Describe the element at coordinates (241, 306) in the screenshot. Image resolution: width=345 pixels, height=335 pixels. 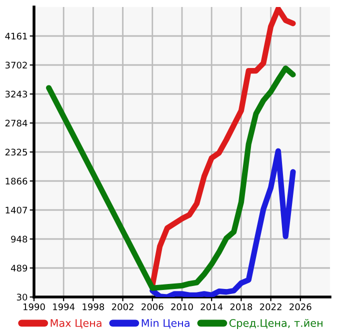
I see `x-tick-label: 2018` at that location.